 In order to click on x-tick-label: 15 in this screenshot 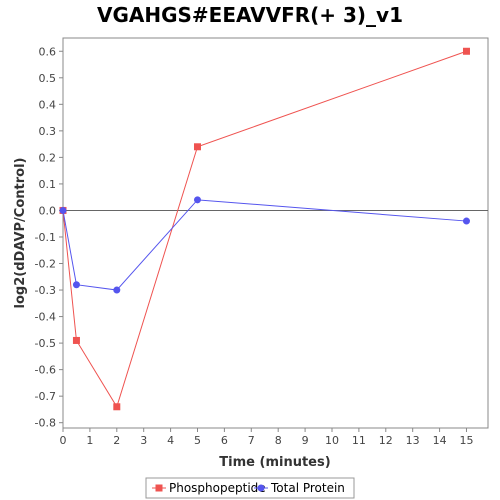, I will do `click(466, 440)`.